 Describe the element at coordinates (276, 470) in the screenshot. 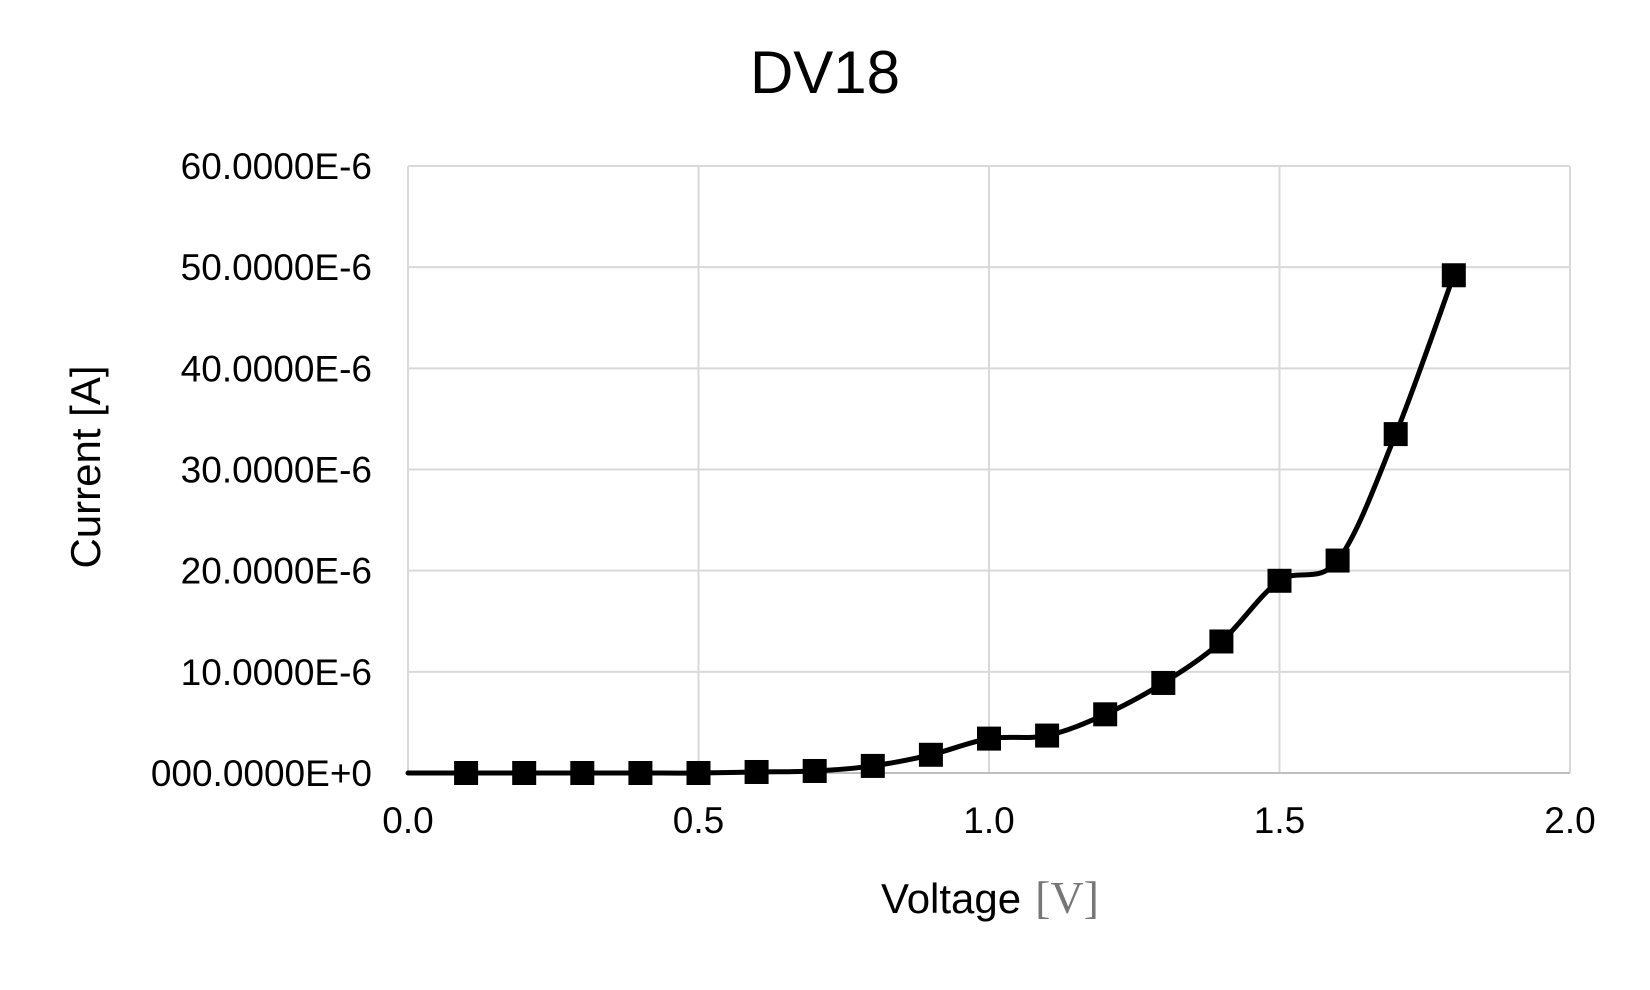

I see `y-tick-label: 30.0000E-6` at that location.